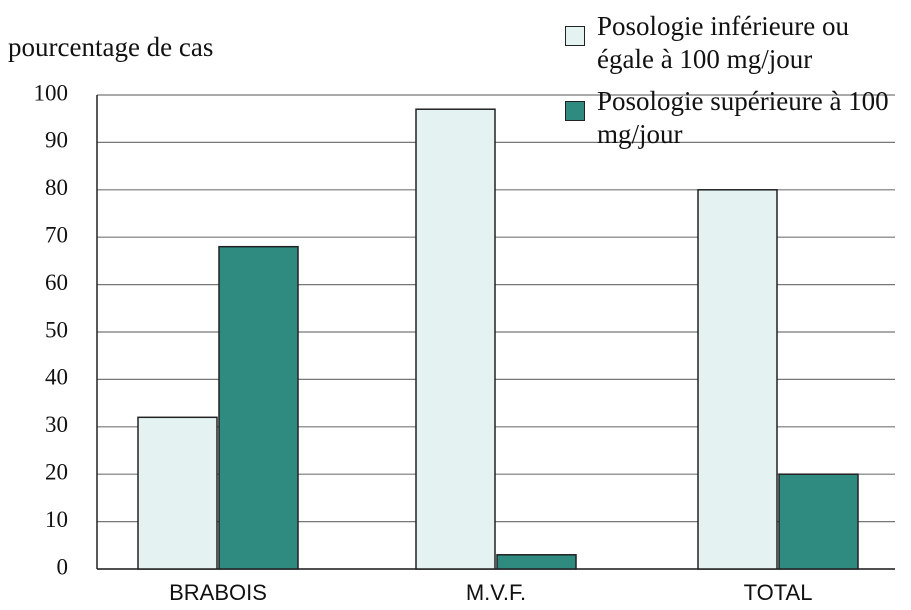 The width and height of the screenshot is (911, 610). Describe the element at coordinates (56, 140) in the screenshot. I see `y-tick-label: 90` at that location.